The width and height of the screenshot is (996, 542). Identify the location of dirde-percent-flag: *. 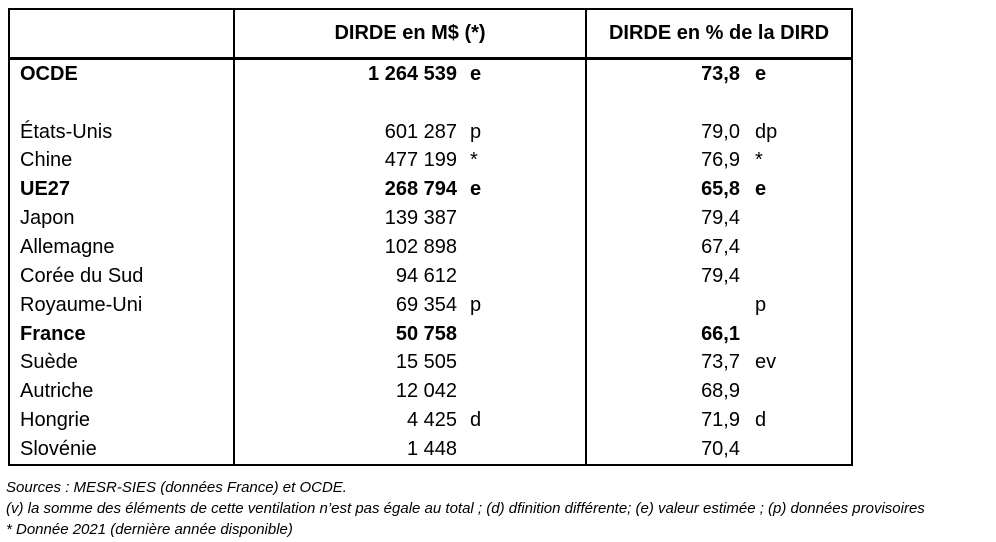
(759, 160).